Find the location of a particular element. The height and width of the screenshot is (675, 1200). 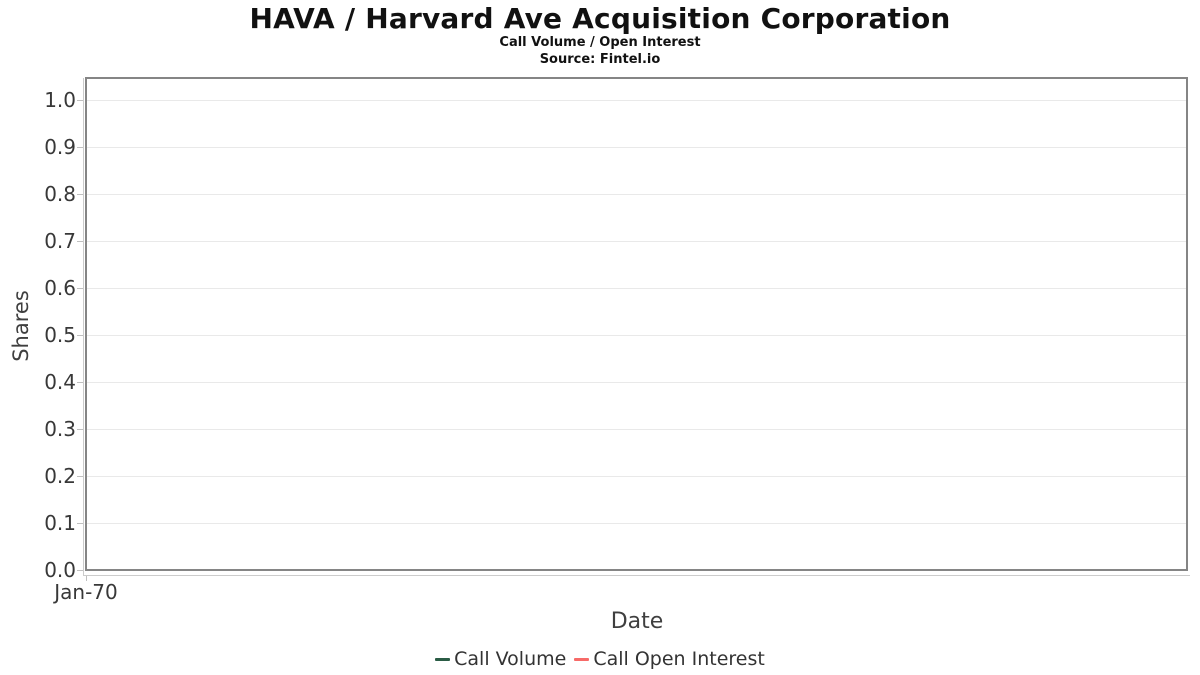

y-tick-label: 0.5 is located at coordinates (60, 335).